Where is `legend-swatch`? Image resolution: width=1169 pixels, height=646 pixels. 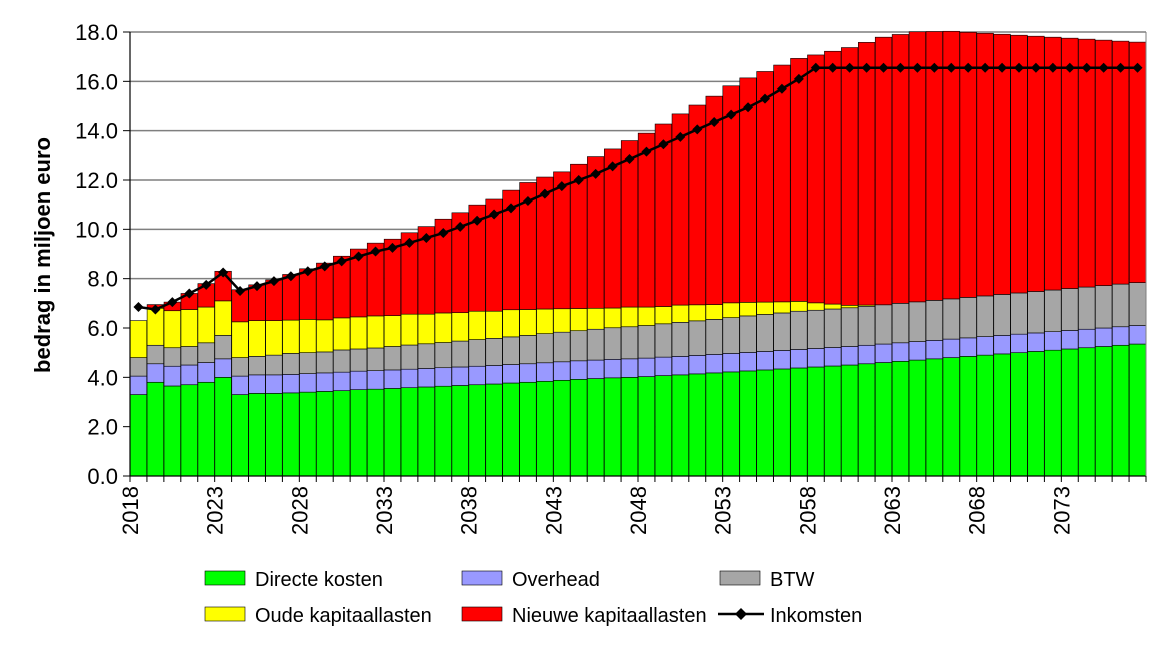 legend-swatch is located at coordinates (740, 578).